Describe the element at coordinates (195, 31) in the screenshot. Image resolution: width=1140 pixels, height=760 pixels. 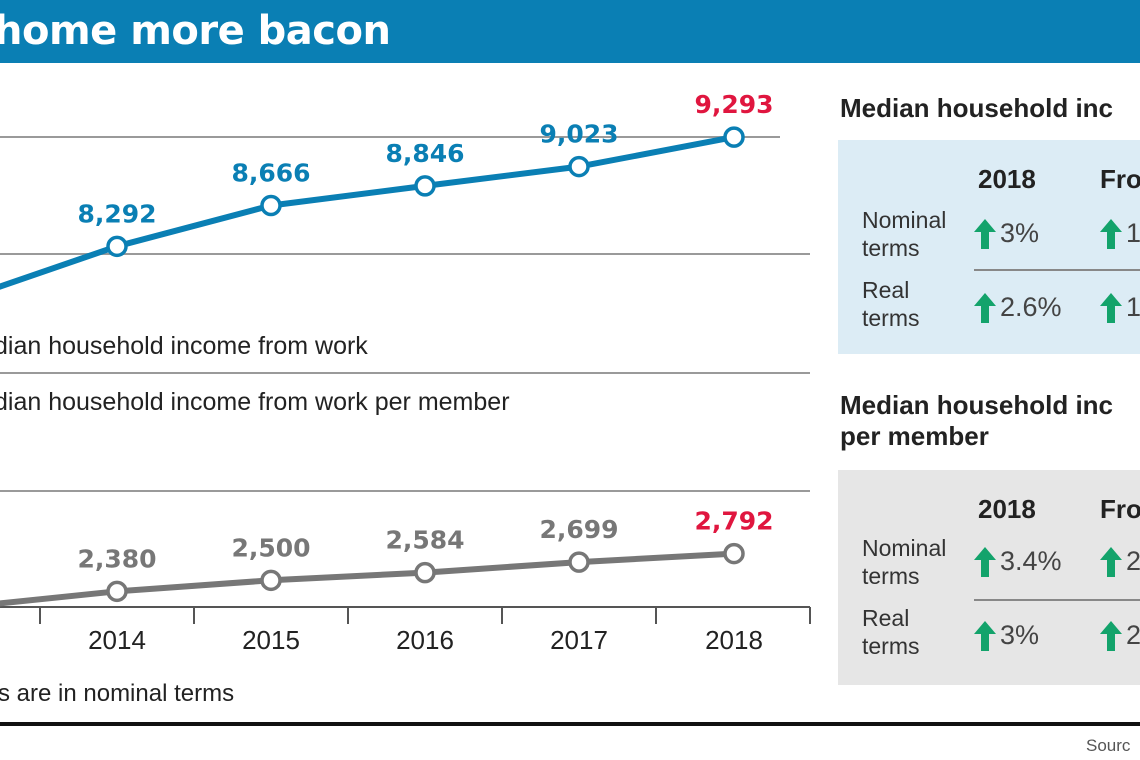
I see `page-title: home more bacon` at that location.